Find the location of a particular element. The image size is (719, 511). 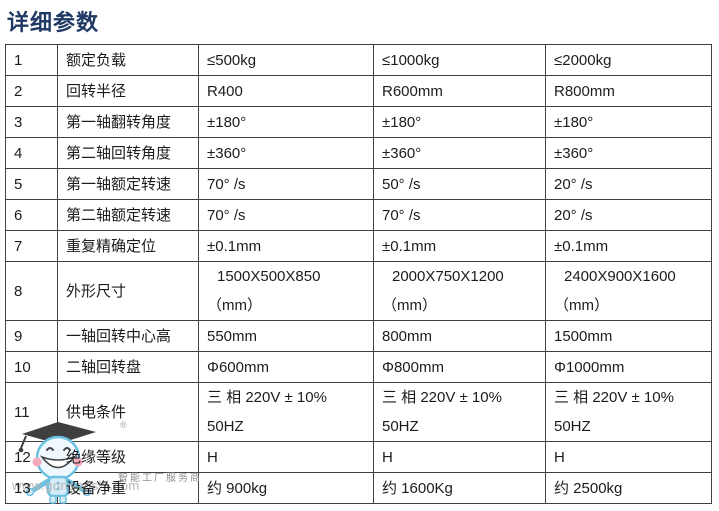

table-row: 13 设备净重 约 900kg 约 1600Kg 约 2500kg is located at coordinates (358, 488).